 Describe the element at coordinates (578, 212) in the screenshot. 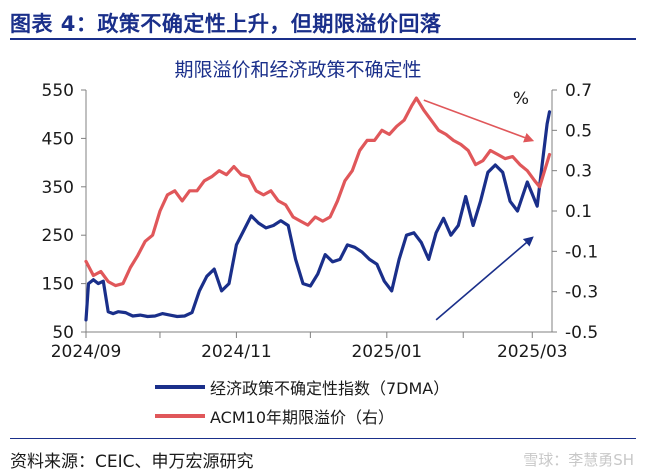

I see `y-right-tick-label: 0.1` at that location.